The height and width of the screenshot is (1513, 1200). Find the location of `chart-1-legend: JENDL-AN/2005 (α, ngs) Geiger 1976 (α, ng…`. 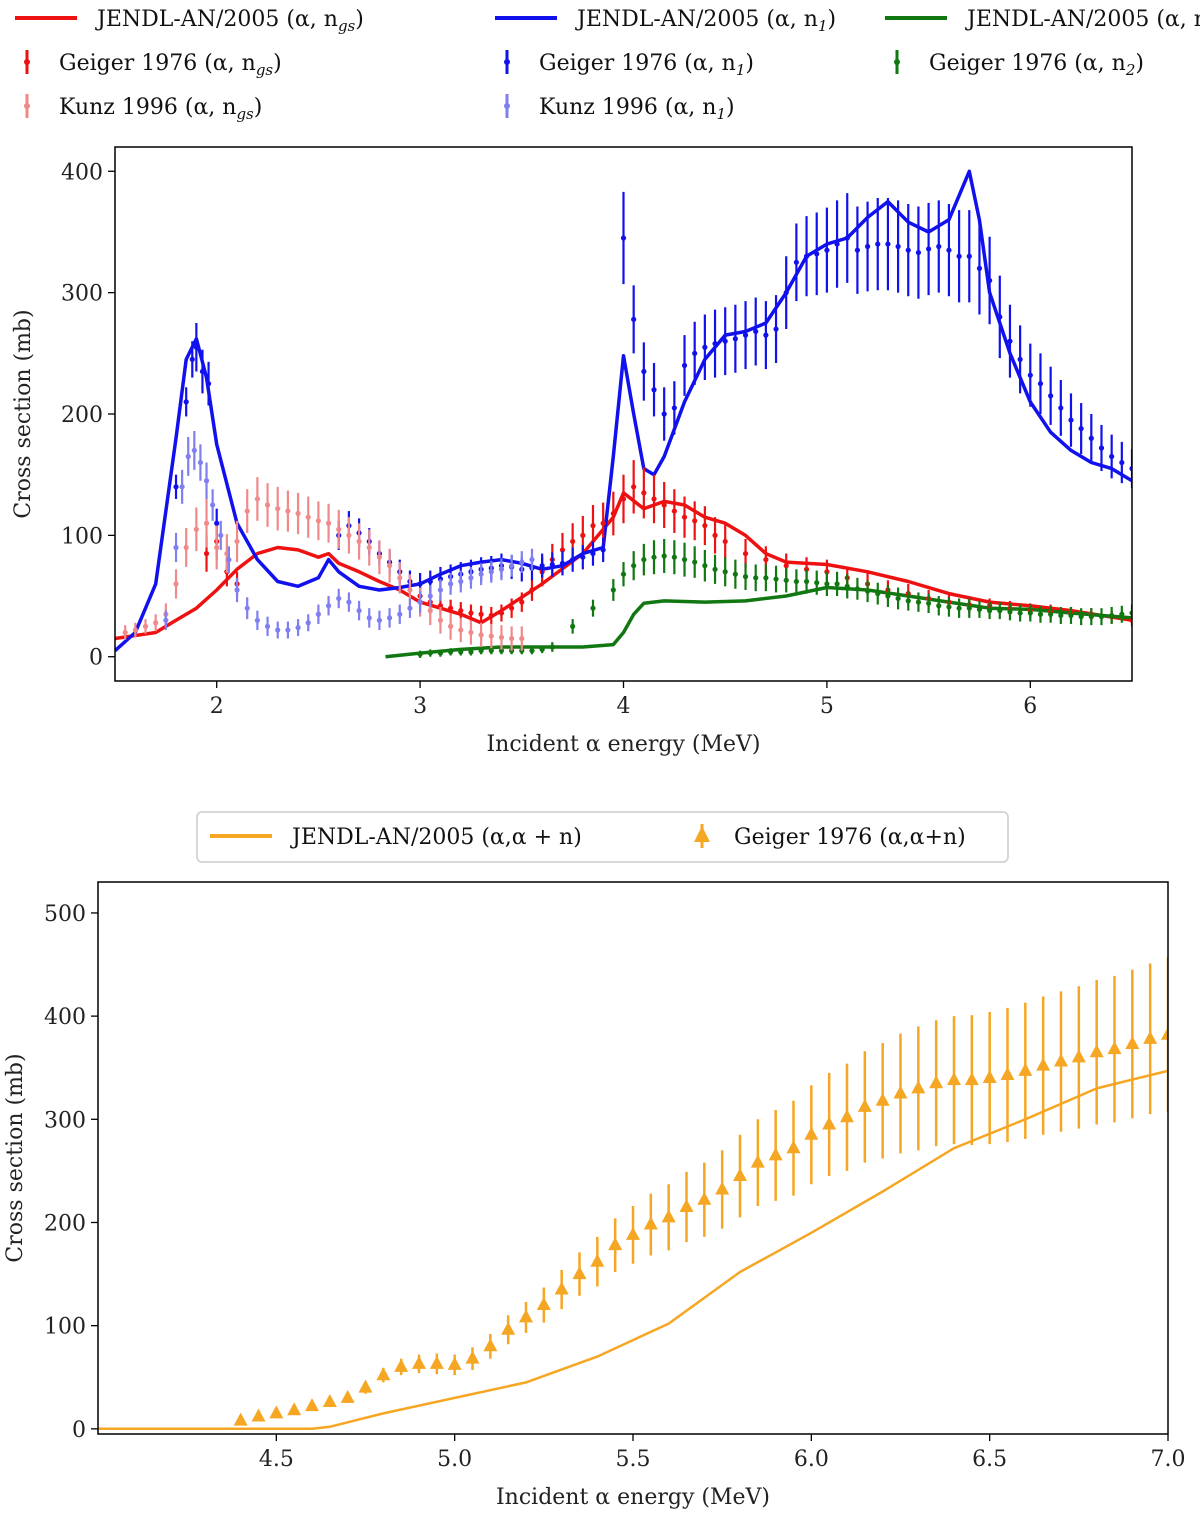

chart-1-legend: JENDL-AN/2005 (α, ngs) Geiger 1976 (α, ng… is located at coordinates (607, 65).